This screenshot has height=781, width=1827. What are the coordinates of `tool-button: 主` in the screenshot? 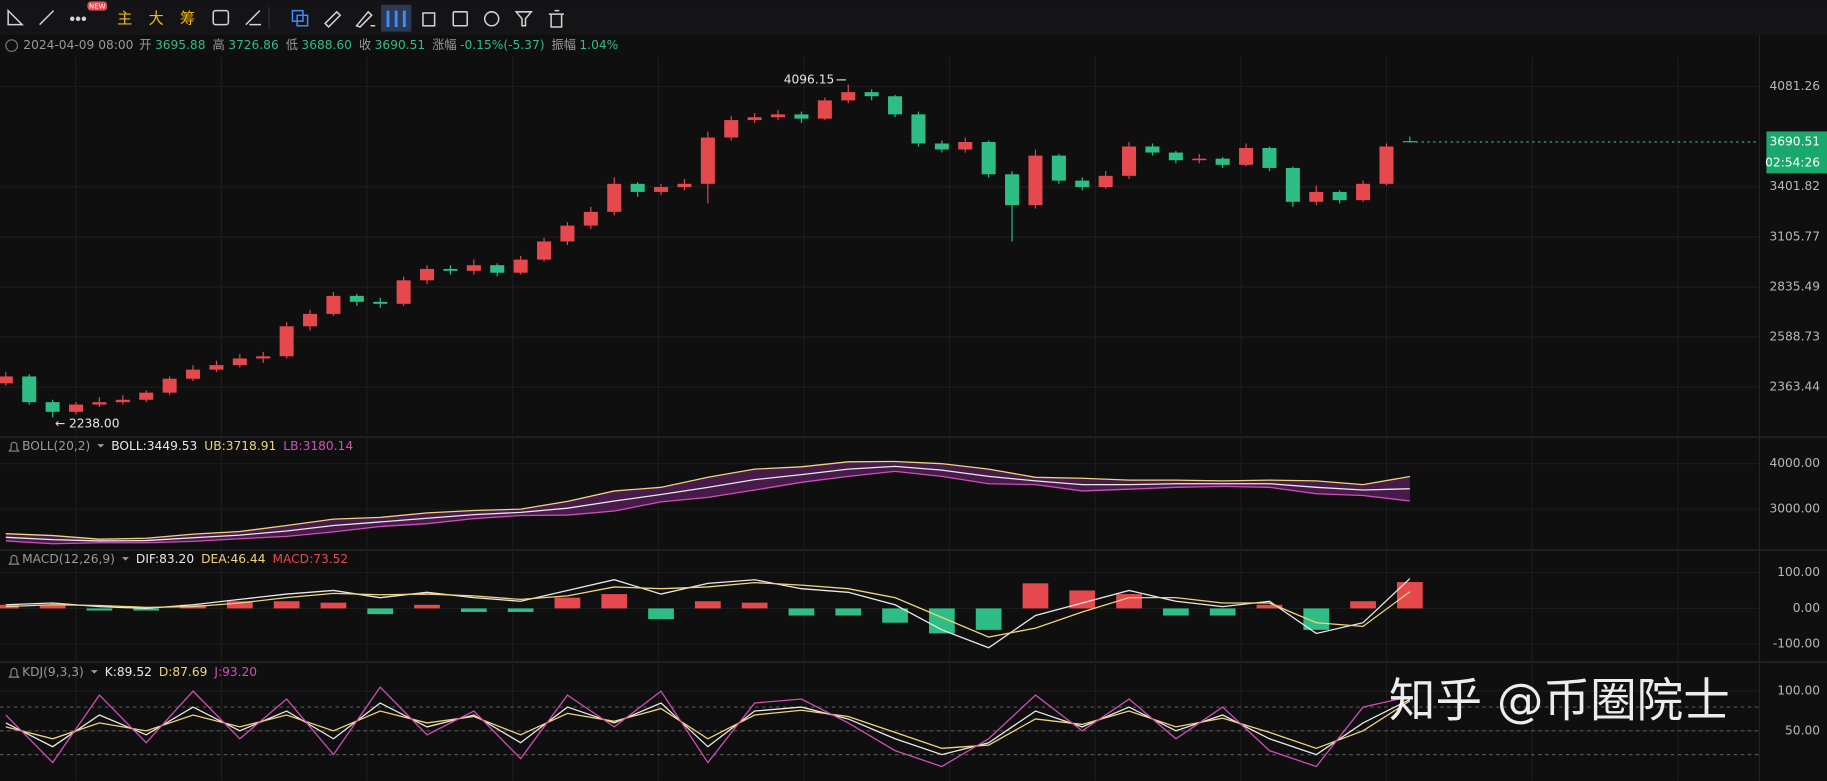 It's located at (124, 18).